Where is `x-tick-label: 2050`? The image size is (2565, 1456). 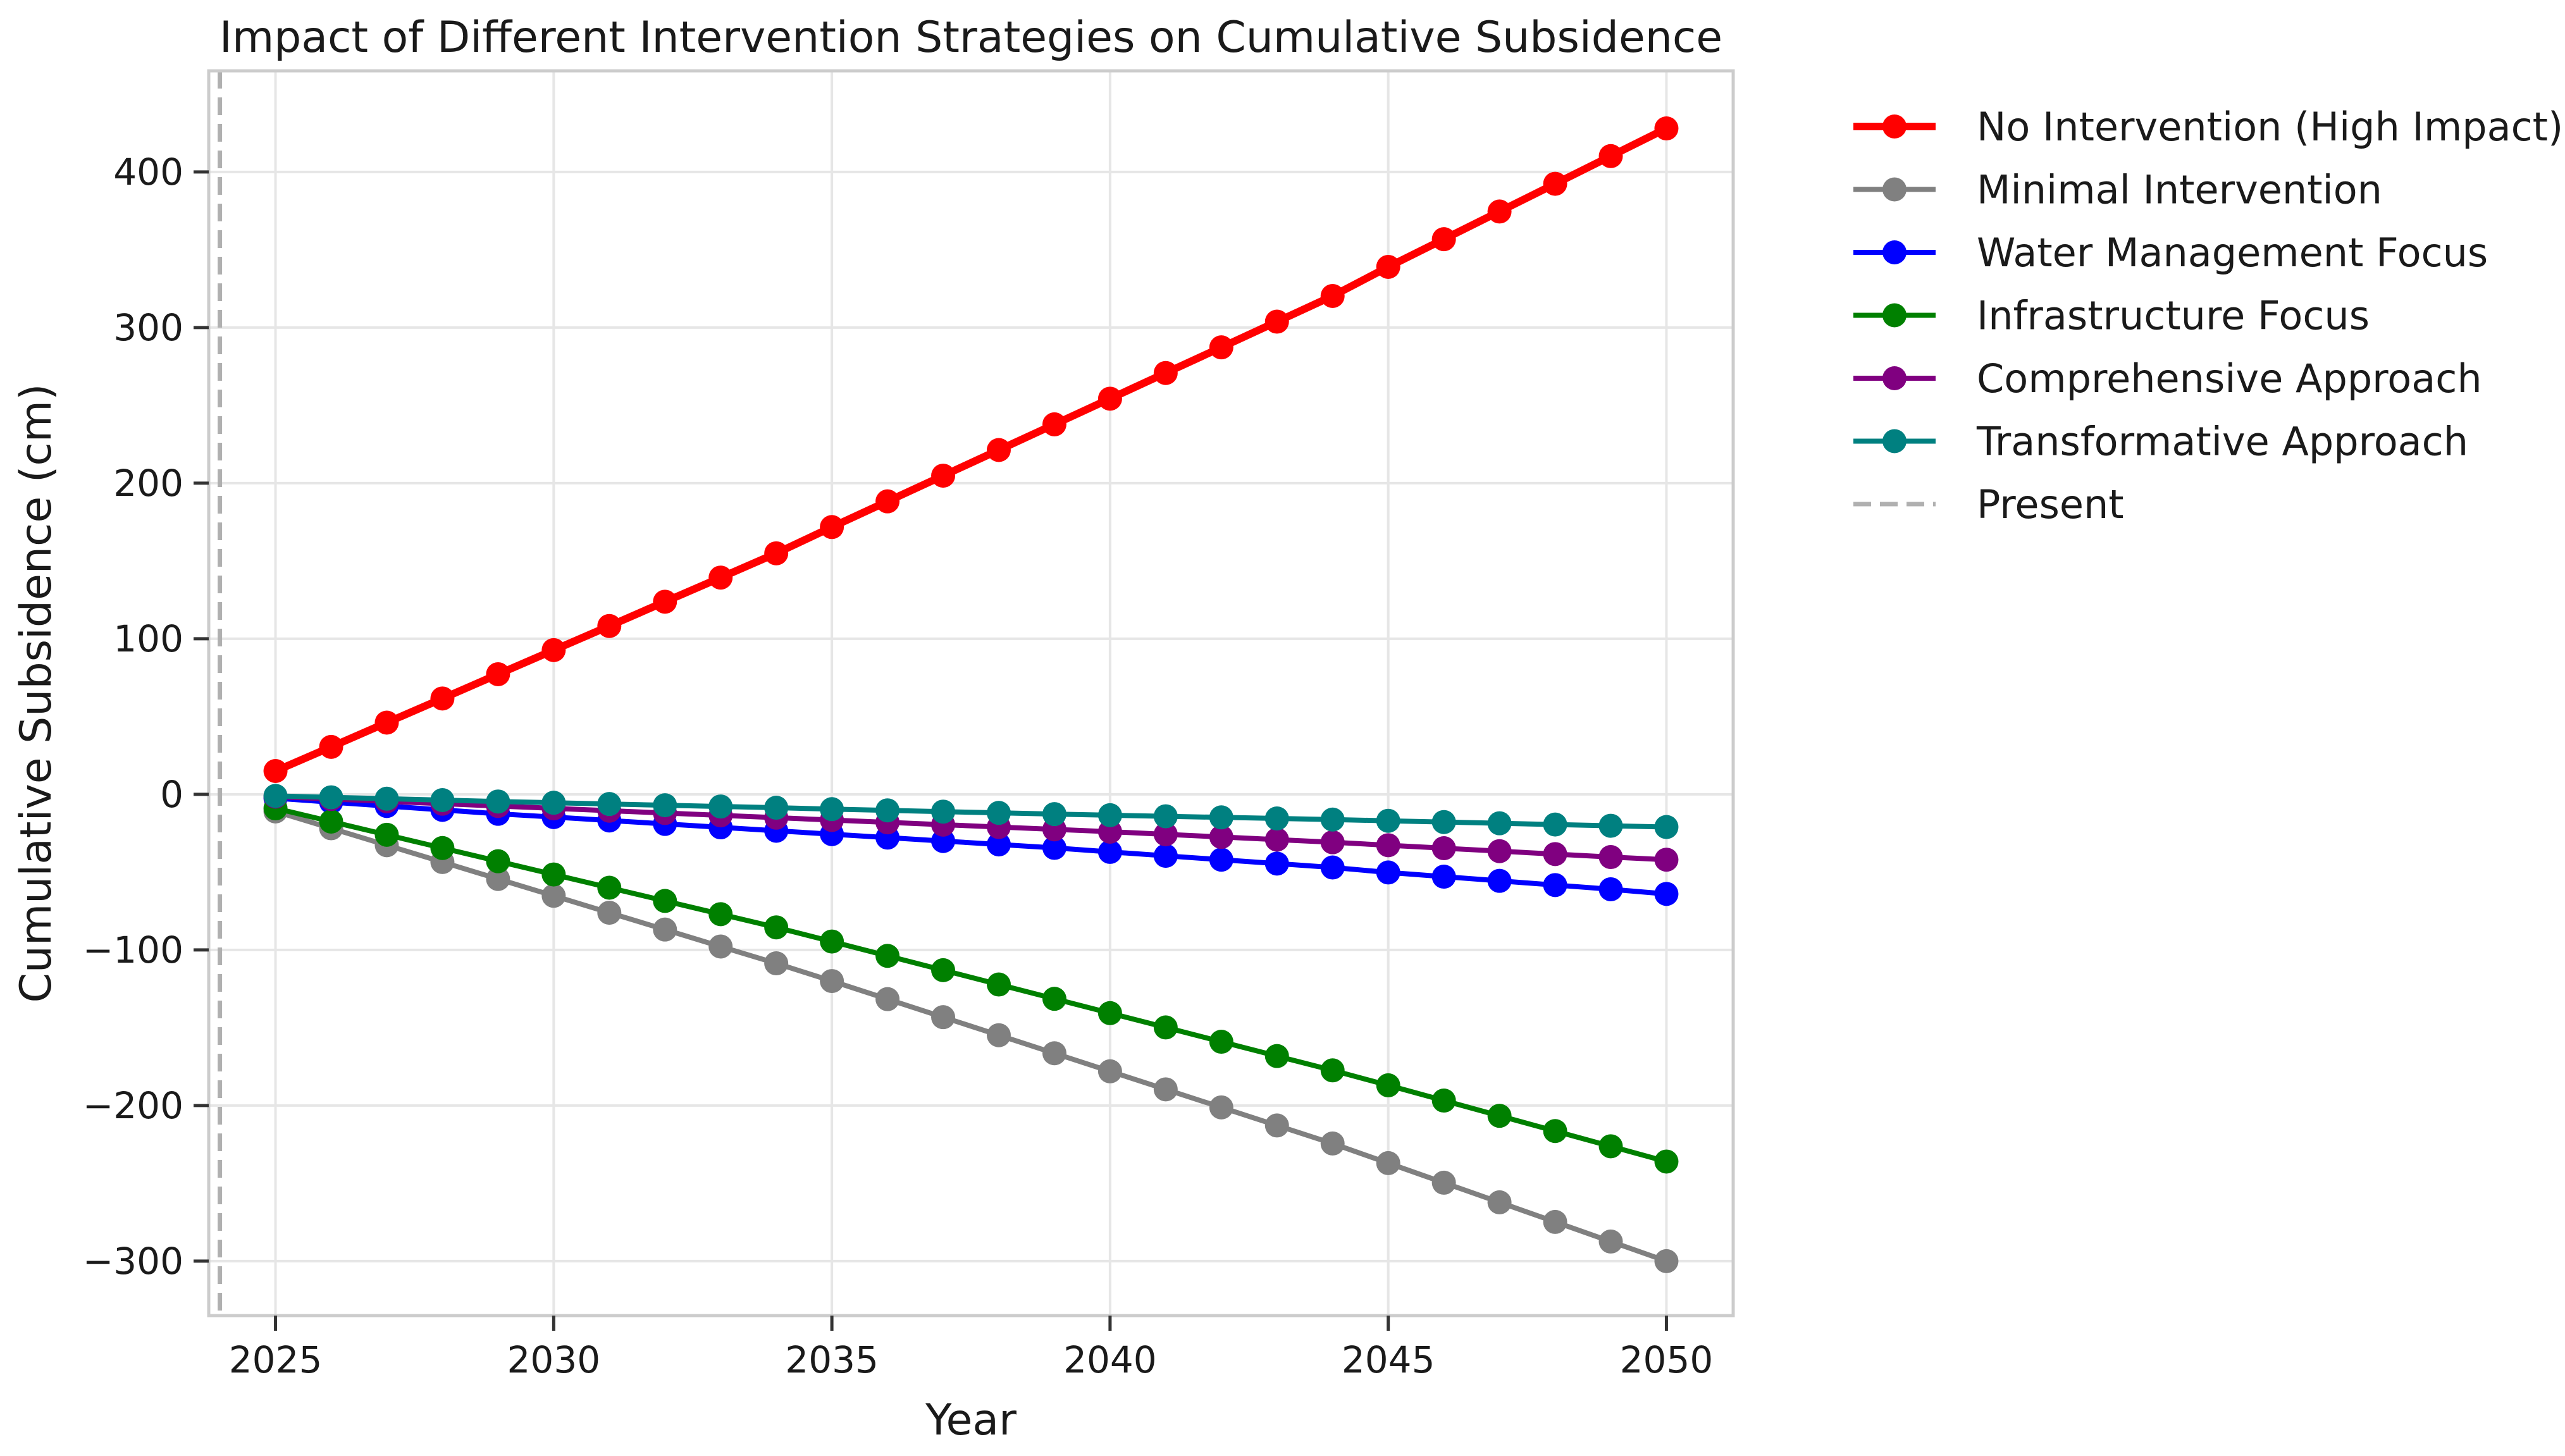 x-tick-label: 2050 is located at coordinates (1667, 1359).